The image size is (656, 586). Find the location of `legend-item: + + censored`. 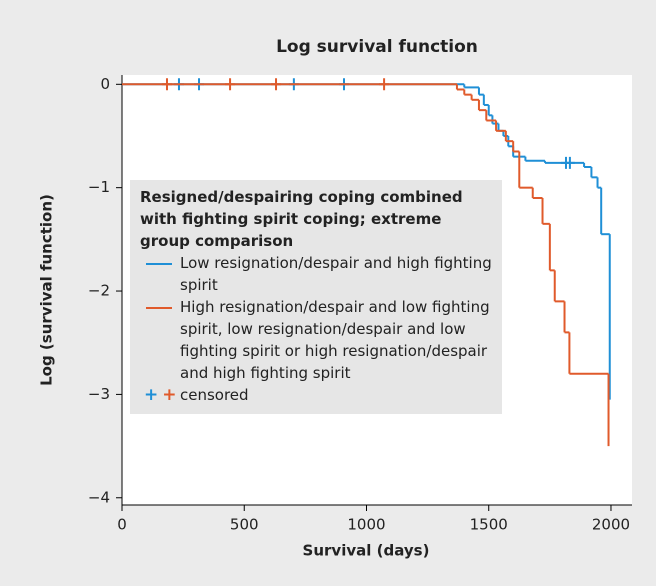

legend-item: + + censored is located at coordinates (316, 395).